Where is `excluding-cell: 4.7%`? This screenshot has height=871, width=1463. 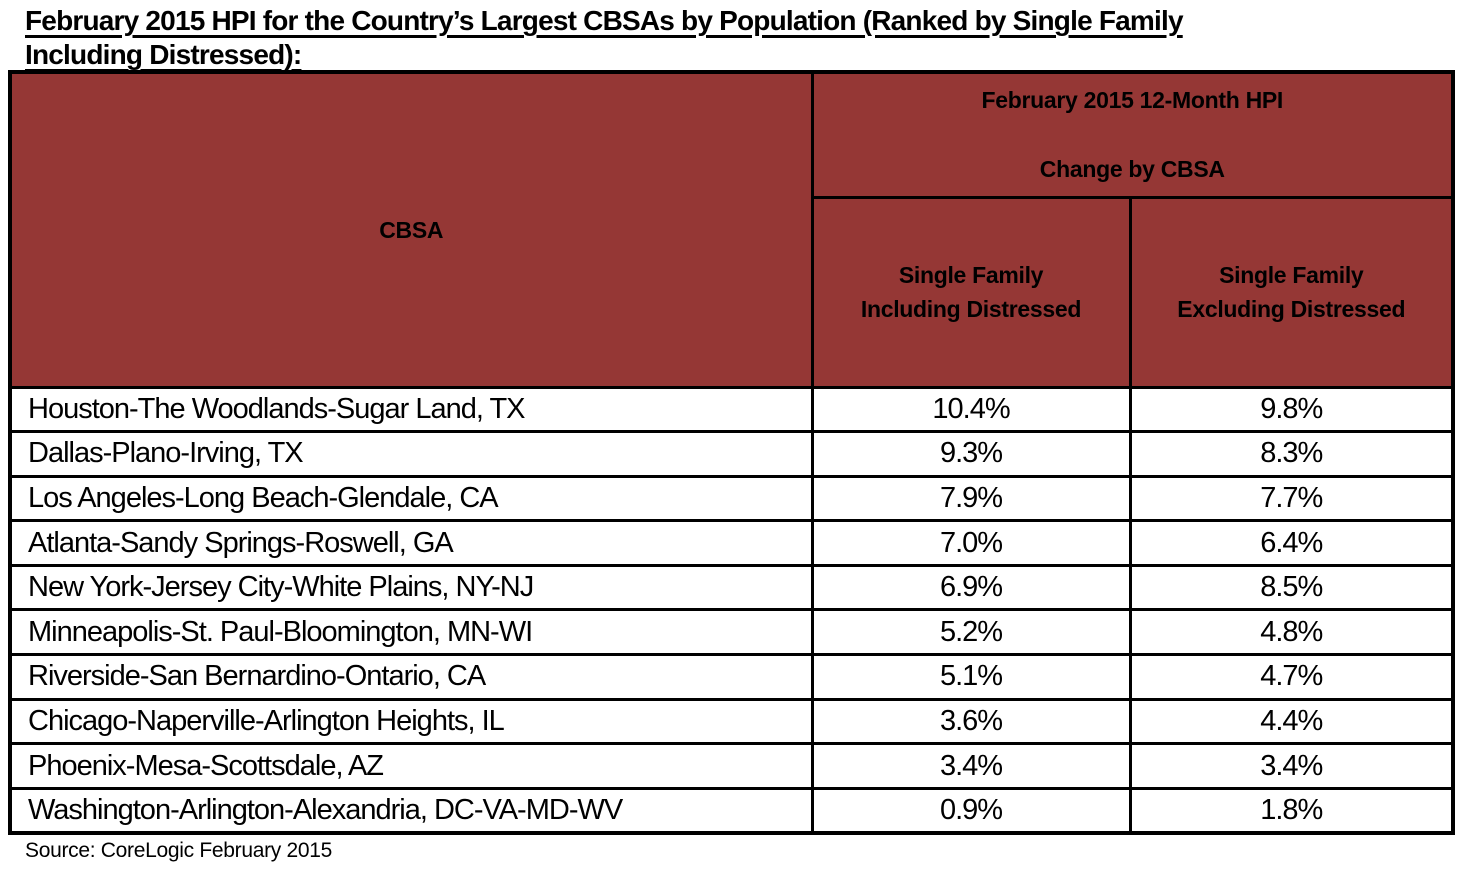 excluding-cell: 4.7% is located at coordinates (1291, 677).